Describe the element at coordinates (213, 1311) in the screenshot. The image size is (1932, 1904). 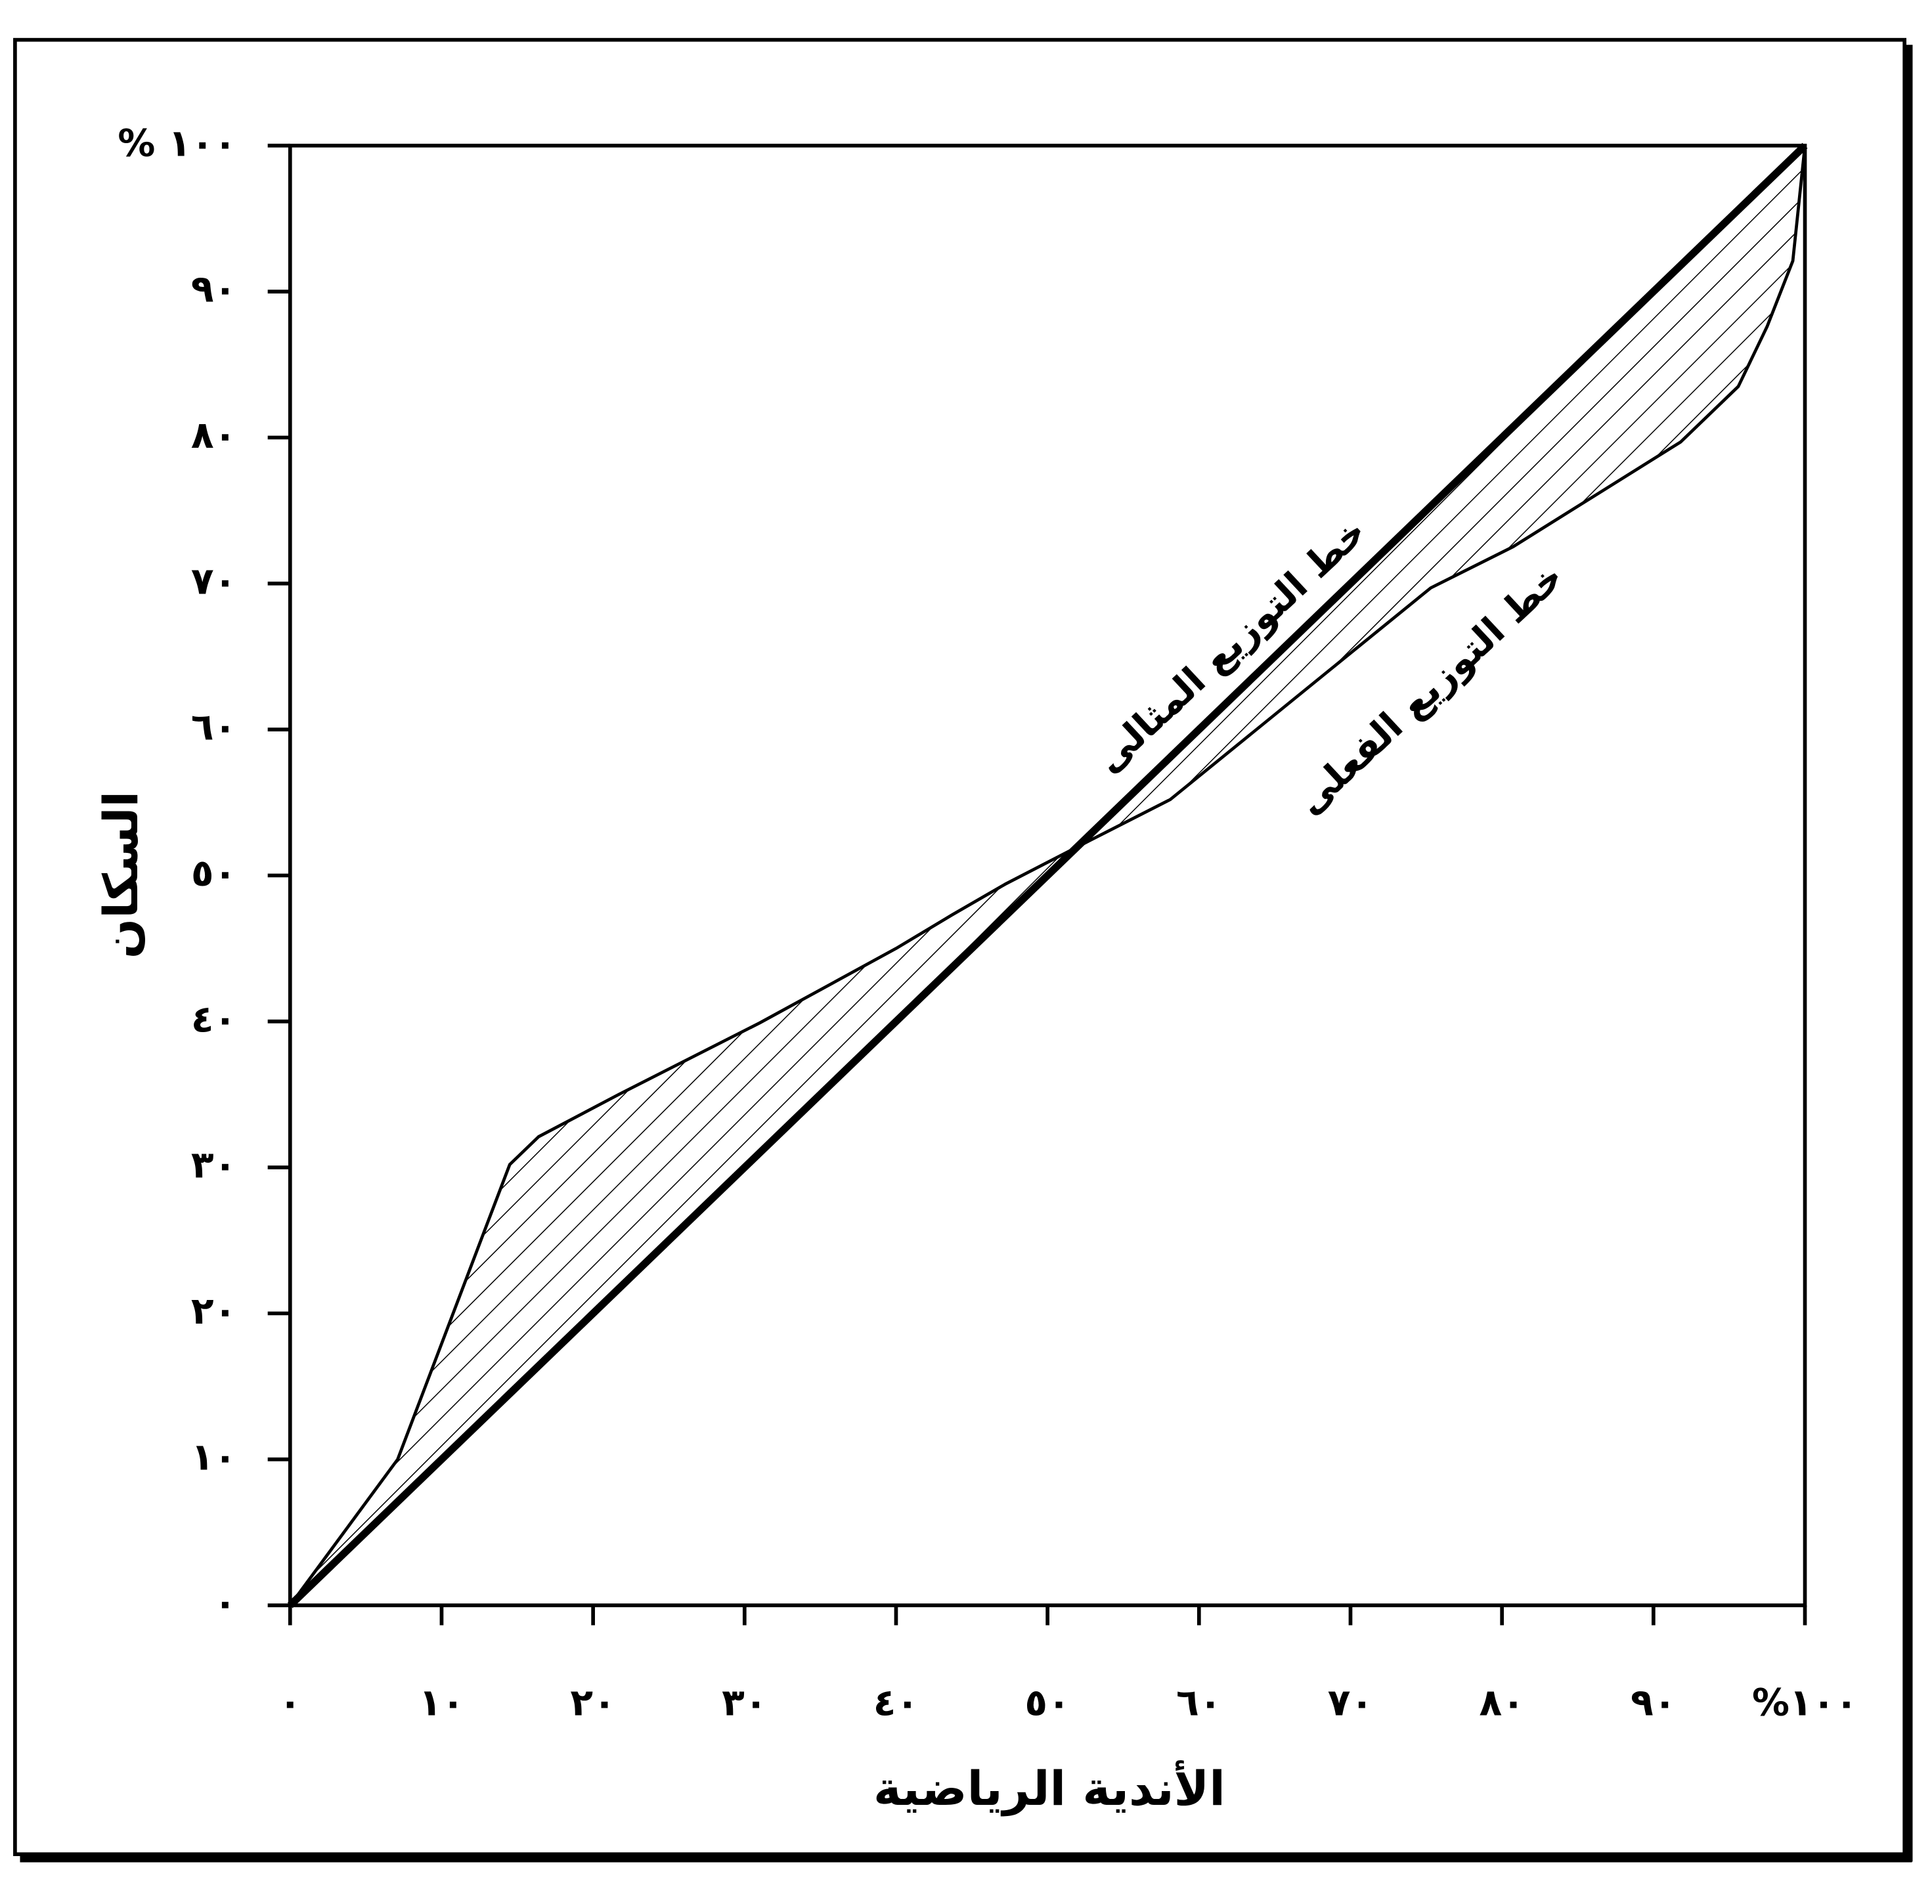
I see `y-tick-label: ٢٠` at that location.